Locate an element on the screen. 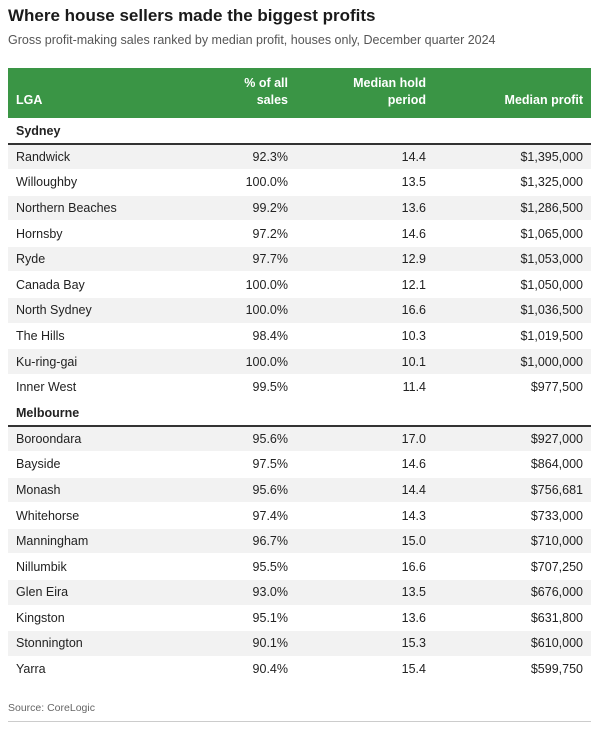 Image resolution: width=601 pixels, height=730 pixels. bottom-divider is located at coordinates (299, 721).